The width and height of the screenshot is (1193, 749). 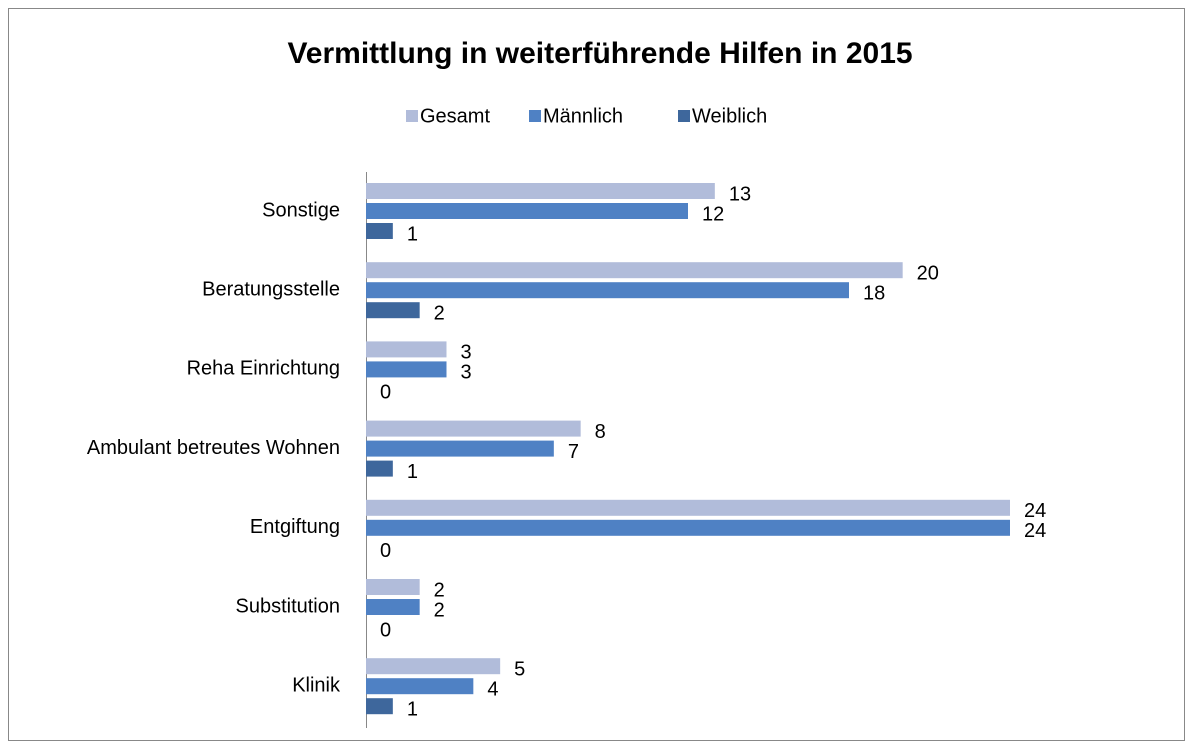 What do you see at coordinates (729, 116) in the screenshot?
I see `legend-label: Weiblich` at bounding box center [729, 116].